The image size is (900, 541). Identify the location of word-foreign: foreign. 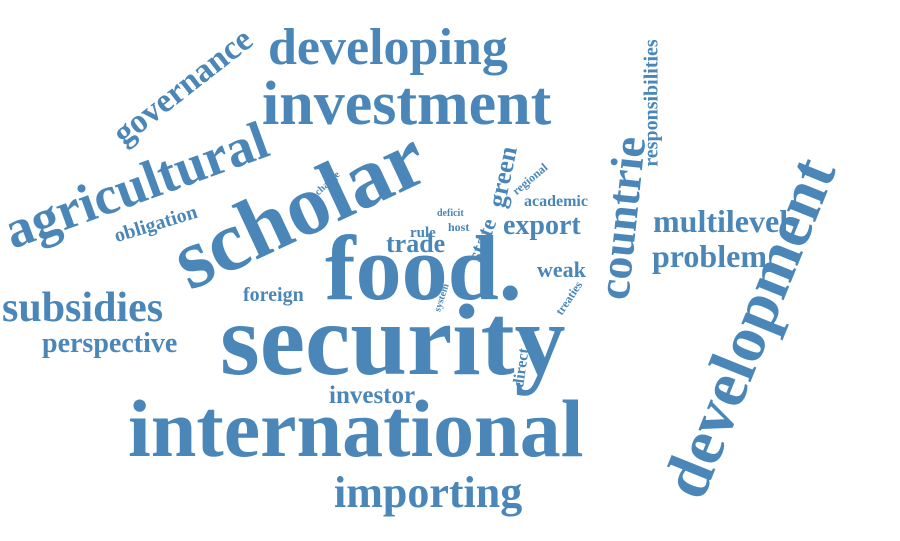
(273, 295).